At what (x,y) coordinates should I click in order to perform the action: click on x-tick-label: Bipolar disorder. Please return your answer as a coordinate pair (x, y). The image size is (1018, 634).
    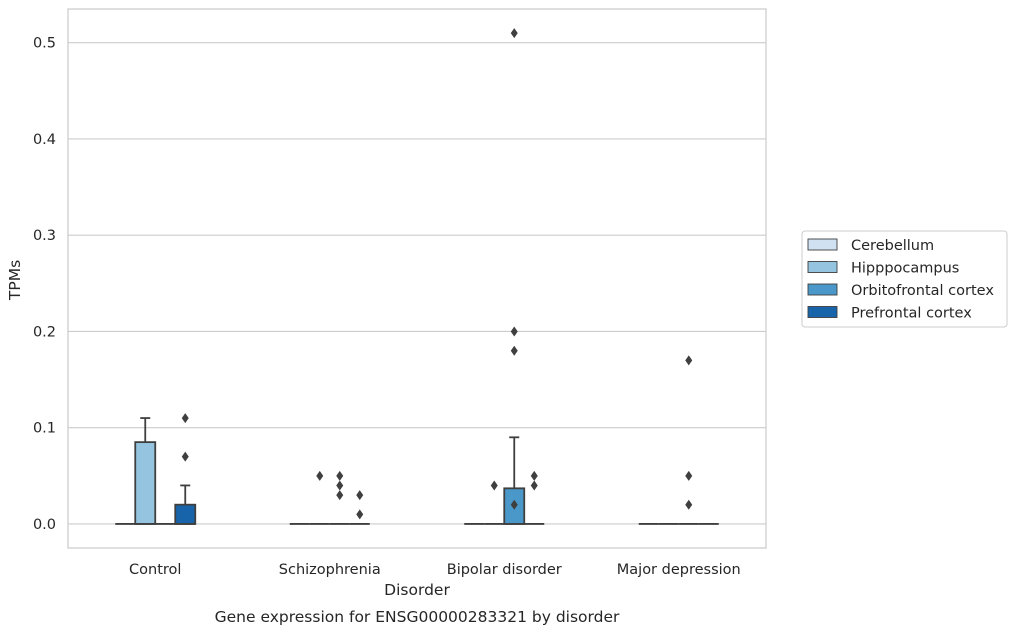
    Looking at the image, I should click on (504, 570).